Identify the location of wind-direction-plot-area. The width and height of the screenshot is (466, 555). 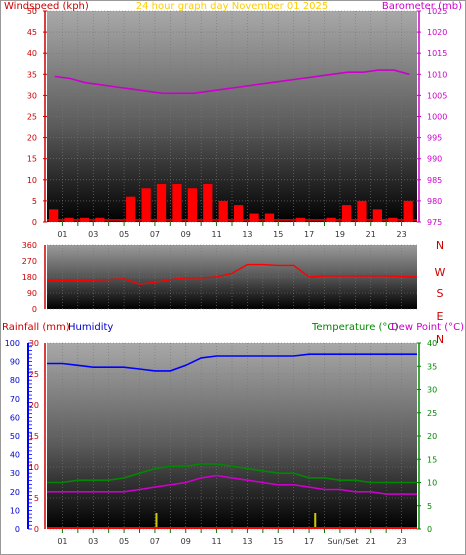
(232, 277).